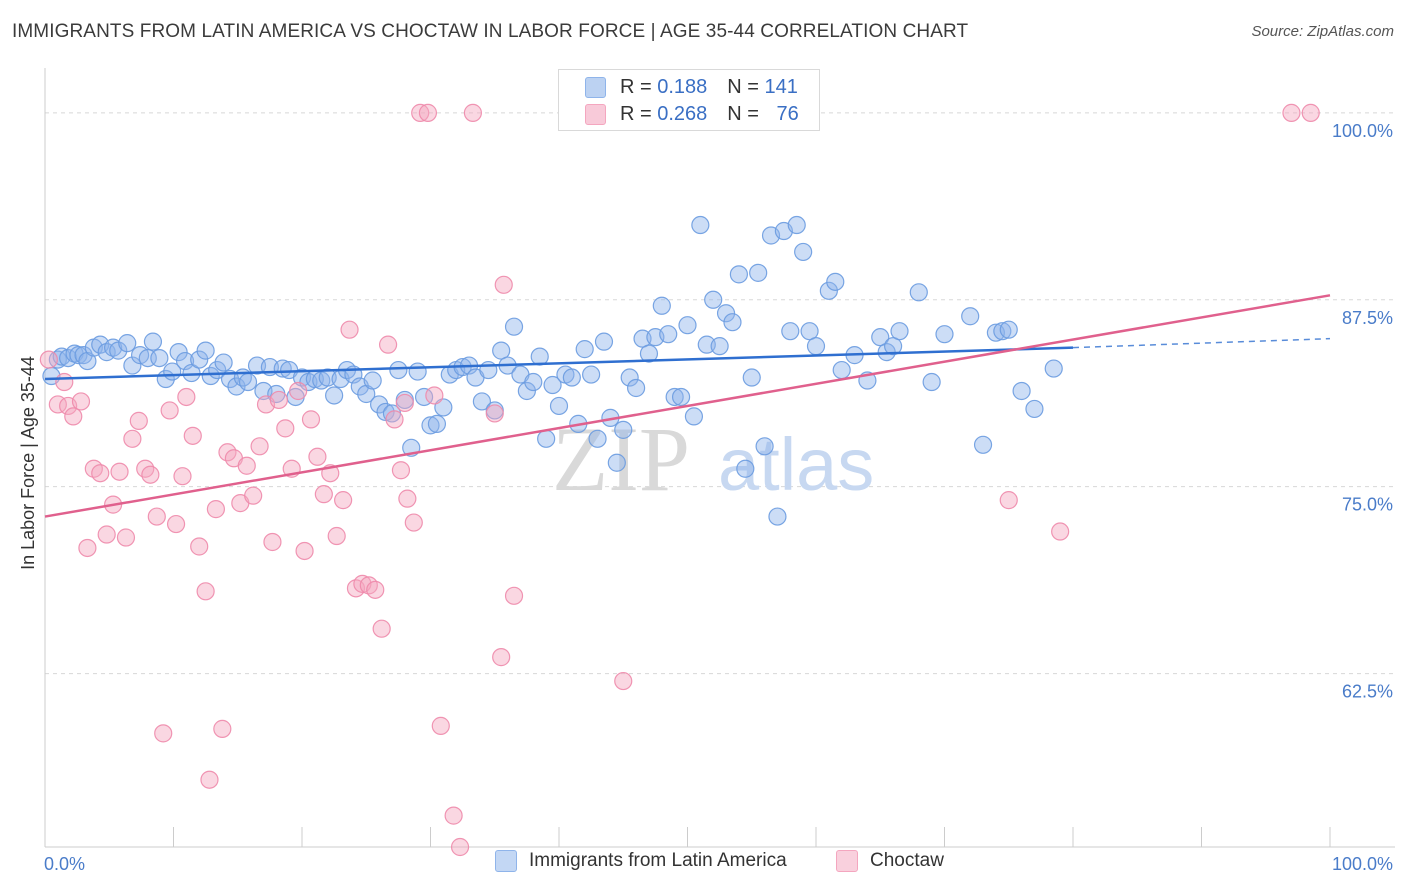  What do you see at coordinates (1367, 318) in the screenshot?
I see `y-tick-label: 87.5%` at bounding box center [1367, 318].